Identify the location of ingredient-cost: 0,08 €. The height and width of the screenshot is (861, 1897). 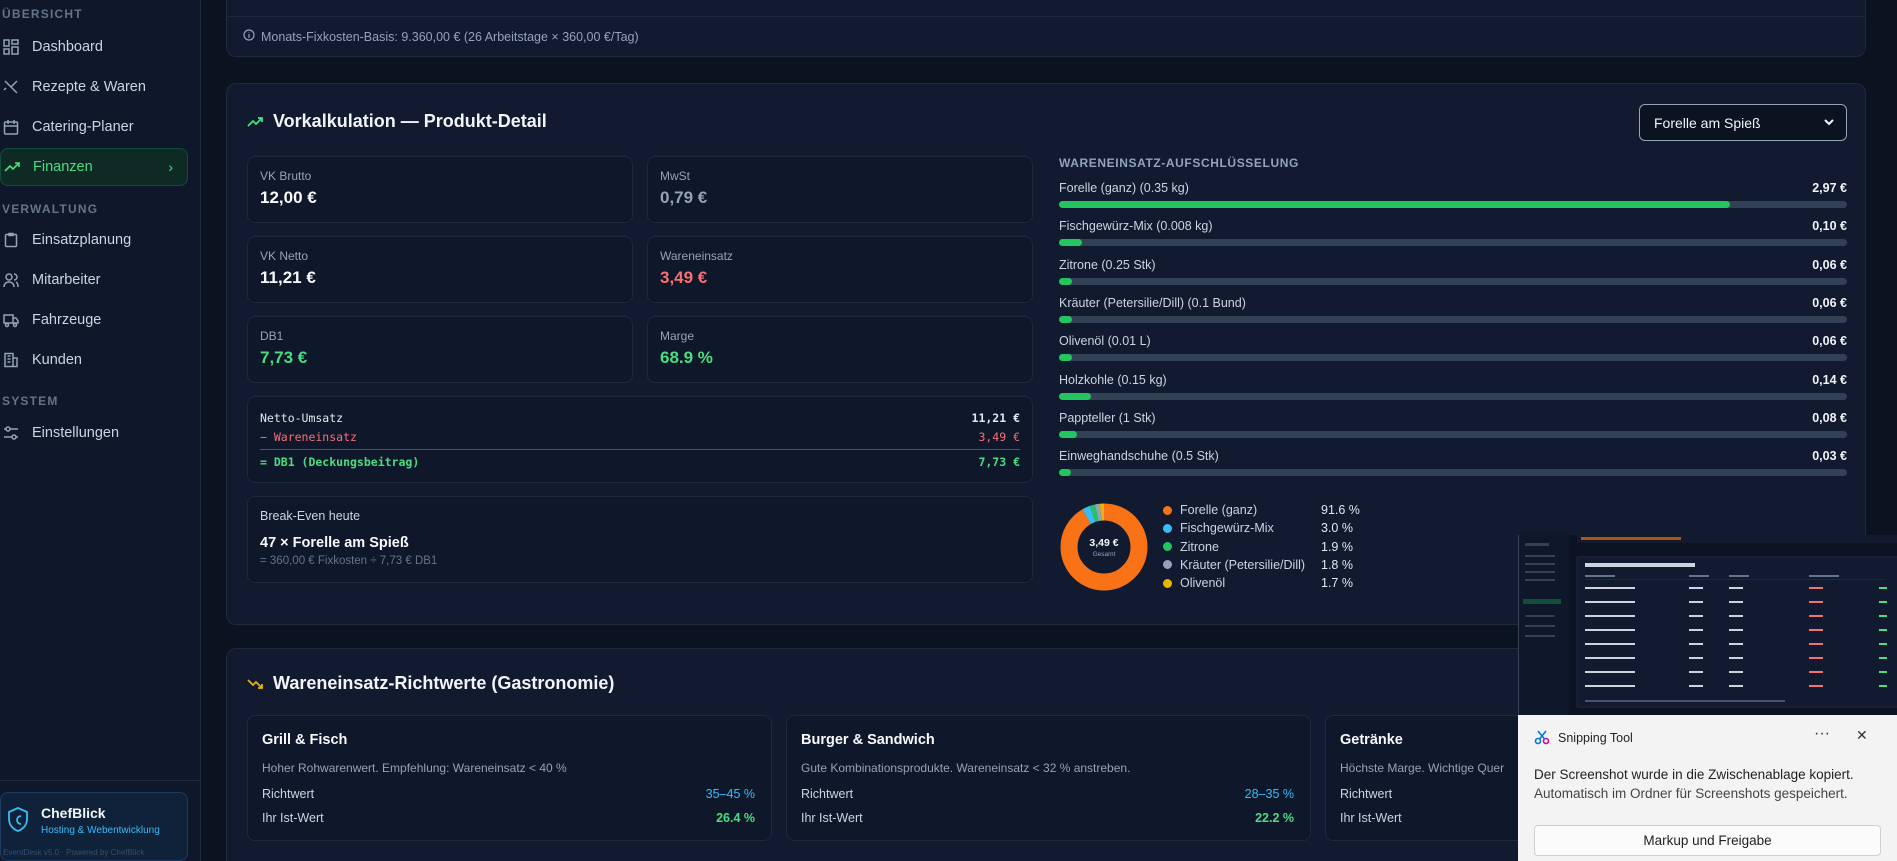
(1829, 417).